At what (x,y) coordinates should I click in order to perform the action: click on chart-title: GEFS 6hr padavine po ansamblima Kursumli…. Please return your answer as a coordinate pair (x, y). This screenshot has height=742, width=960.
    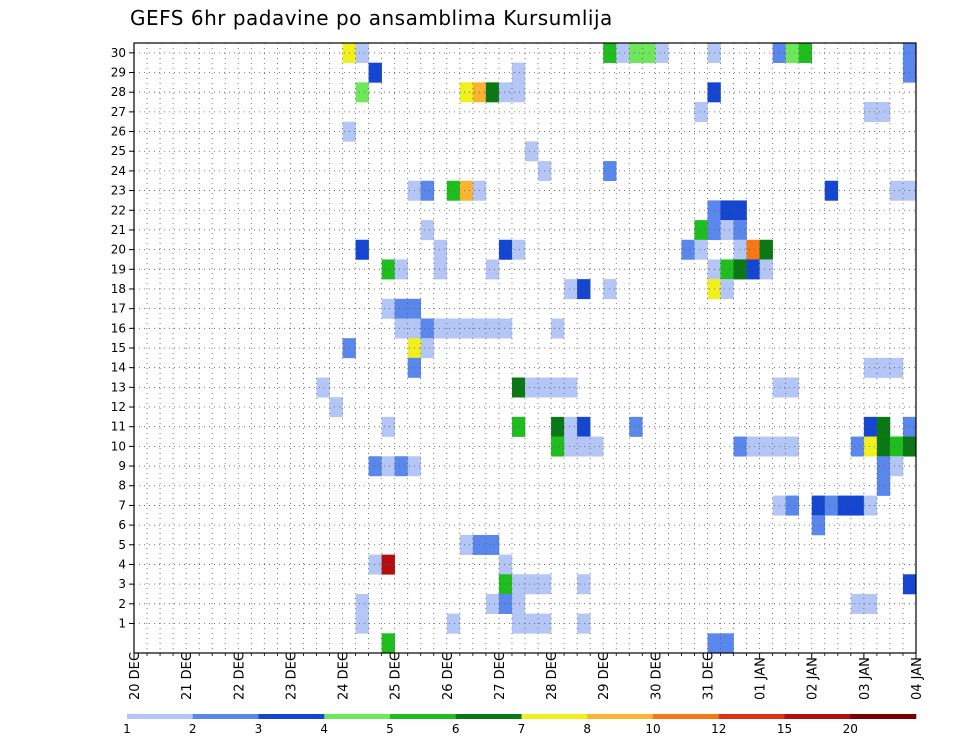
    Looking at the image, I should click on (371, 18).